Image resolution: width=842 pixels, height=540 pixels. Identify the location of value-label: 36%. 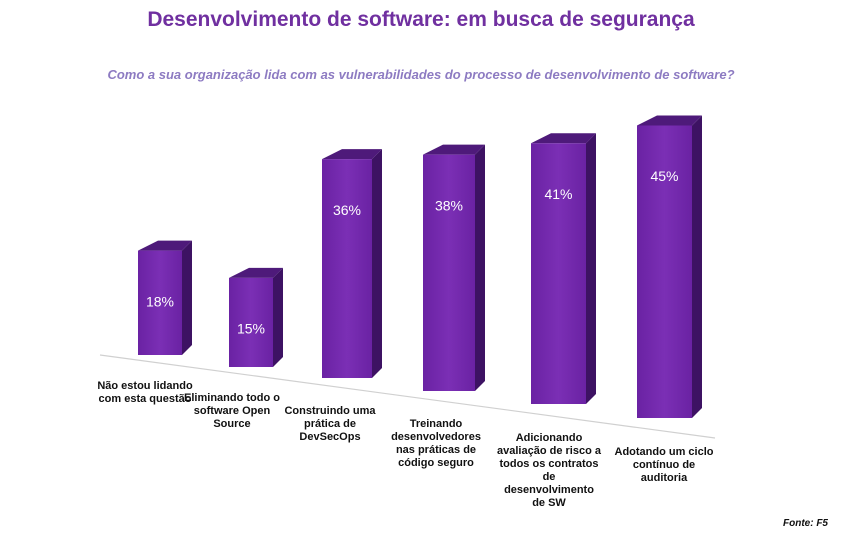
(347, 210).